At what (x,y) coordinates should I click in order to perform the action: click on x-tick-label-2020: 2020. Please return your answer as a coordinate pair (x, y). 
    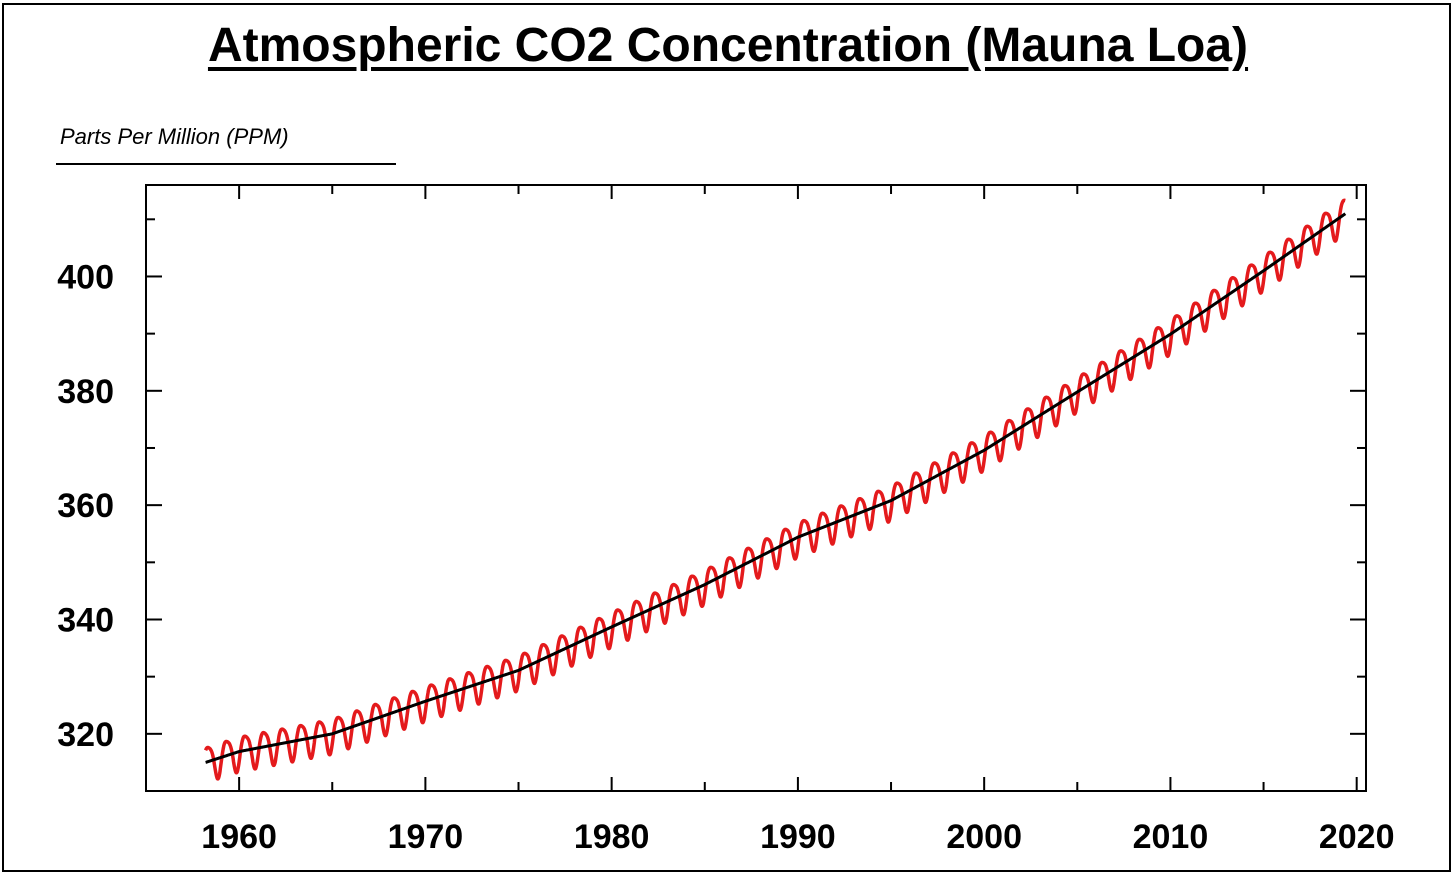
    Looking at the image, I should click on (1357, 837).